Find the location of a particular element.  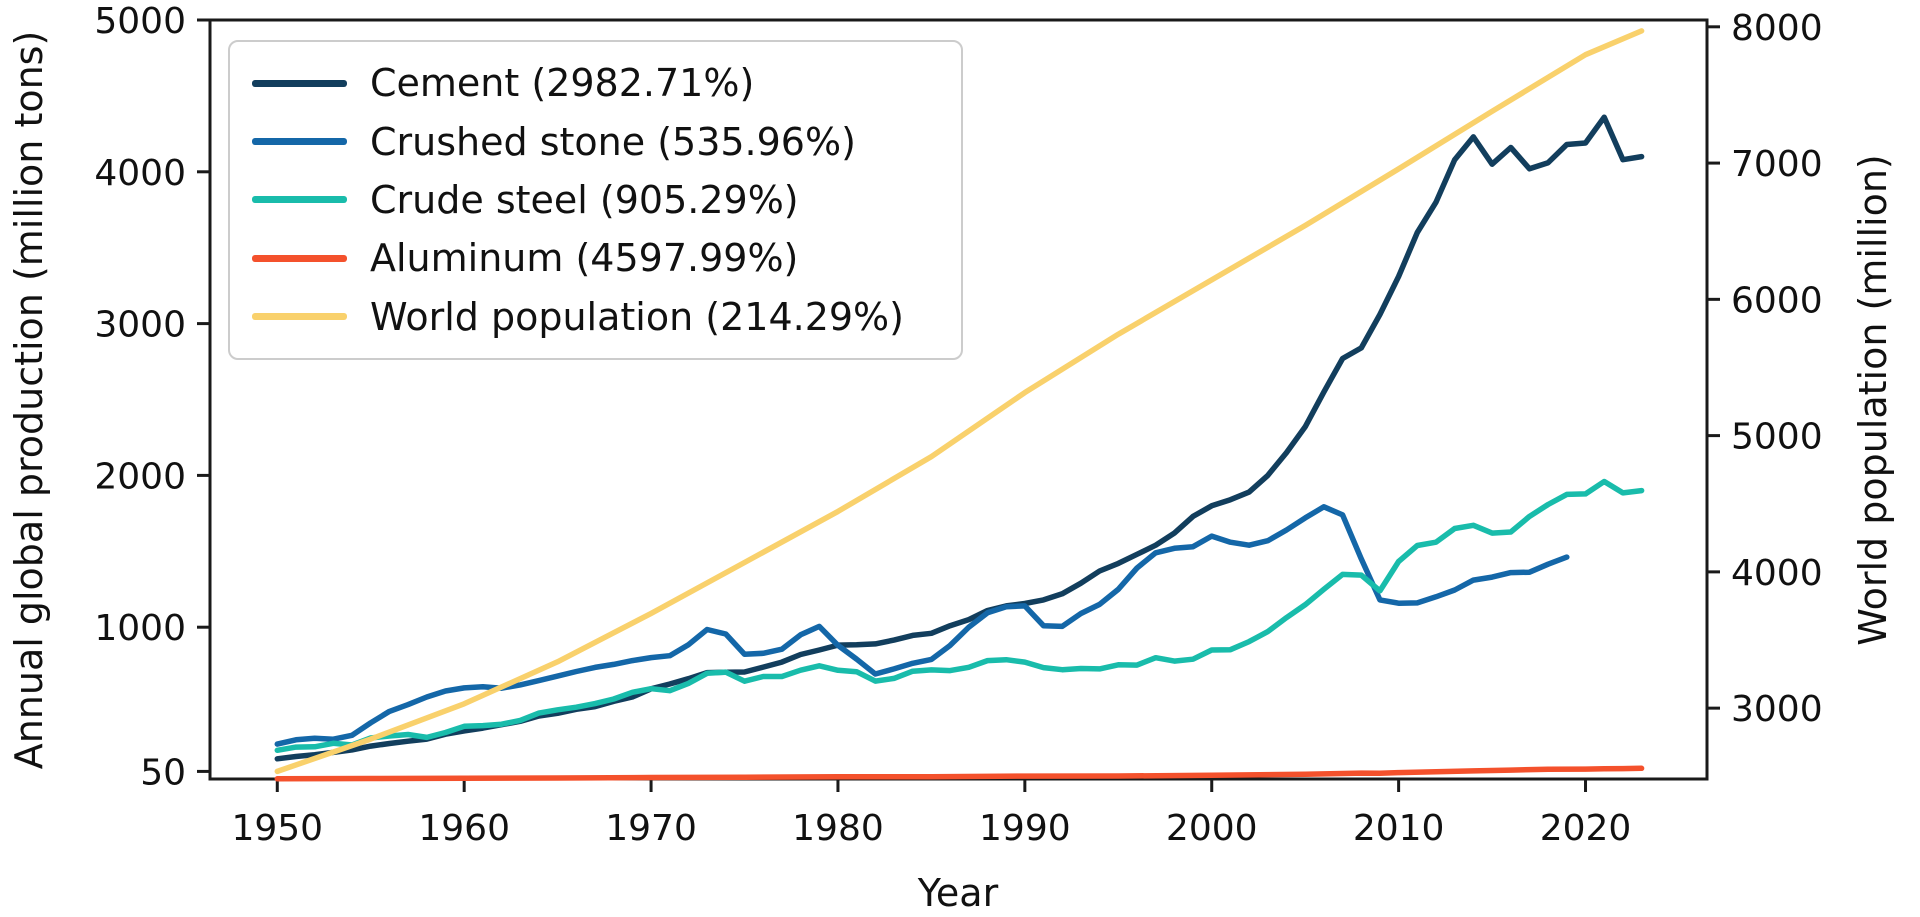

y-axis-left-title: Annual global production (million tons) is located at coordinates (29, 400).